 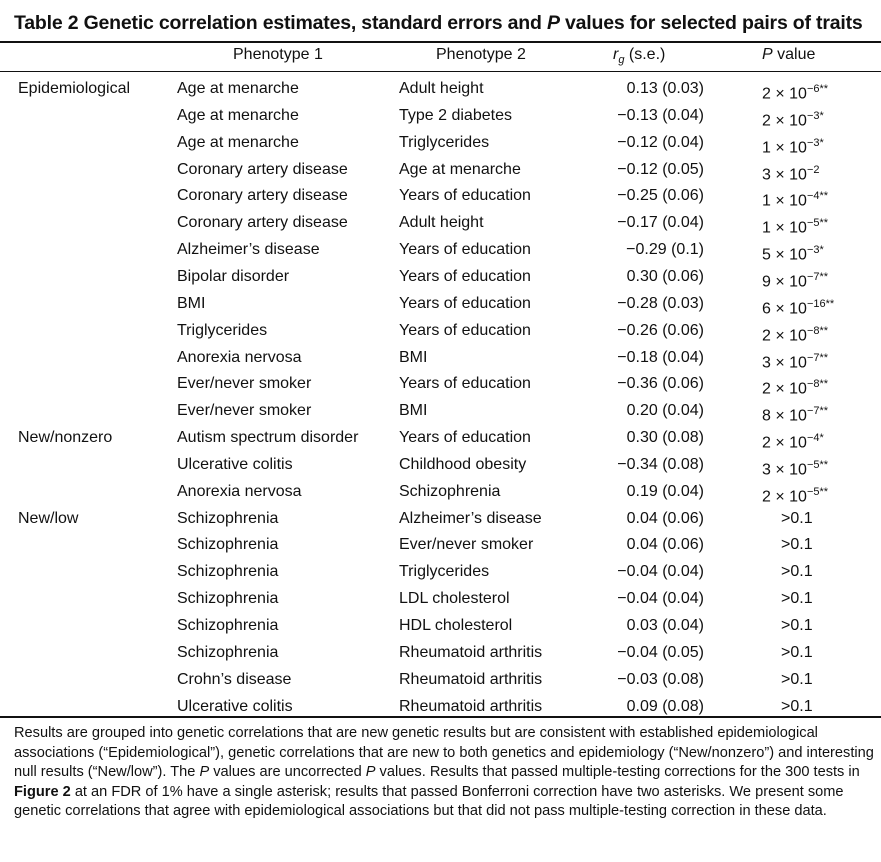 What do you see at coordinates (660, 169) in the screenshot?
I see `cell-rg: −0.12 (0.05)` at bounding box center [660, 169].